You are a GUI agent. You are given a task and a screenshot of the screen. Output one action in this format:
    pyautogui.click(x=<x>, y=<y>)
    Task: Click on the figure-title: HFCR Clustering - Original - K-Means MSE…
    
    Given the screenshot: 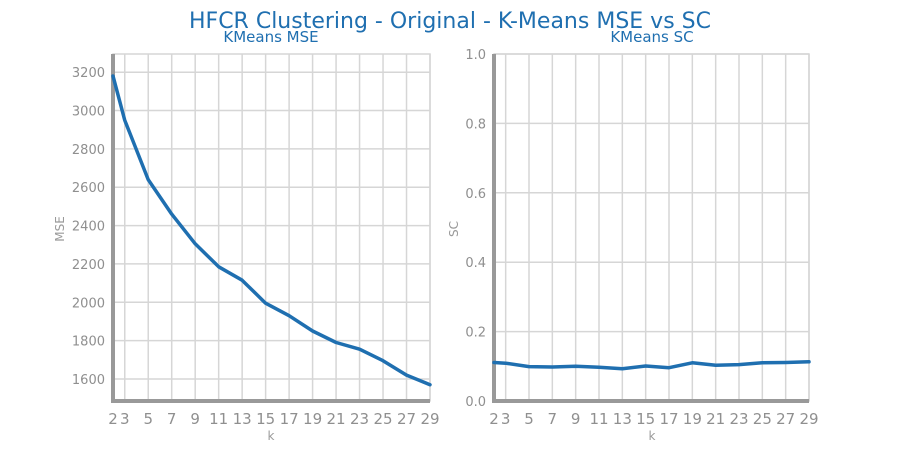 What is the action you would take?
    pyautogui.click(x=450, y=21)
    